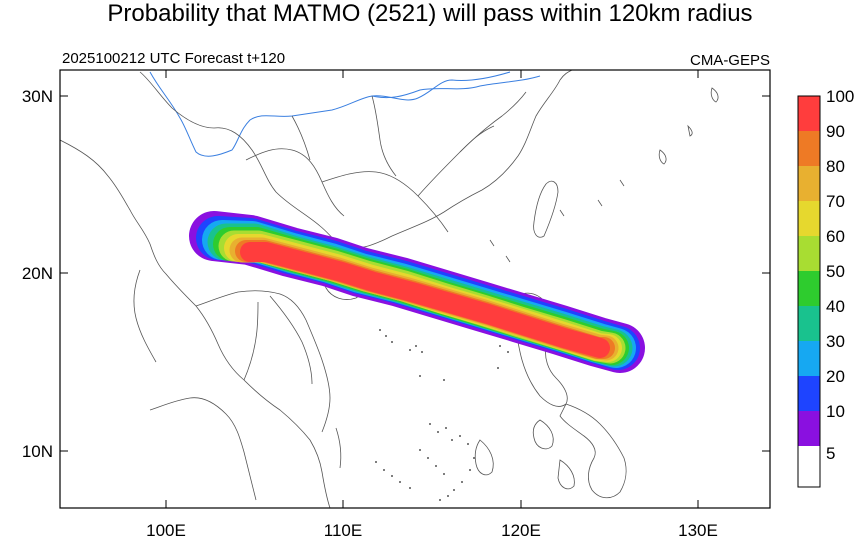  Describe the element at coordinates (37, 273) in the screenshot. I see `y-tick-label: 20N` at that location.